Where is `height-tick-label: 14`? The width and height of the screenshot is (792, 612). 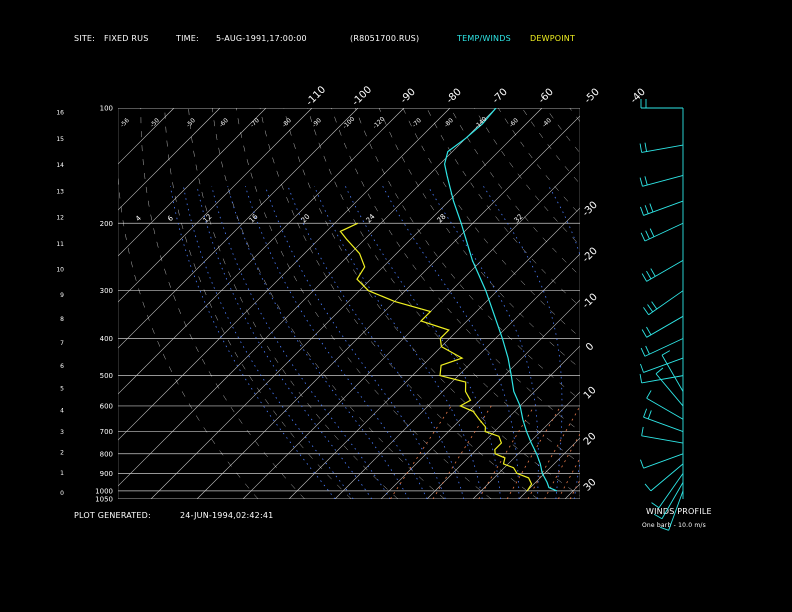 height-tick-label: 14 is located at coordinates (60, 165).